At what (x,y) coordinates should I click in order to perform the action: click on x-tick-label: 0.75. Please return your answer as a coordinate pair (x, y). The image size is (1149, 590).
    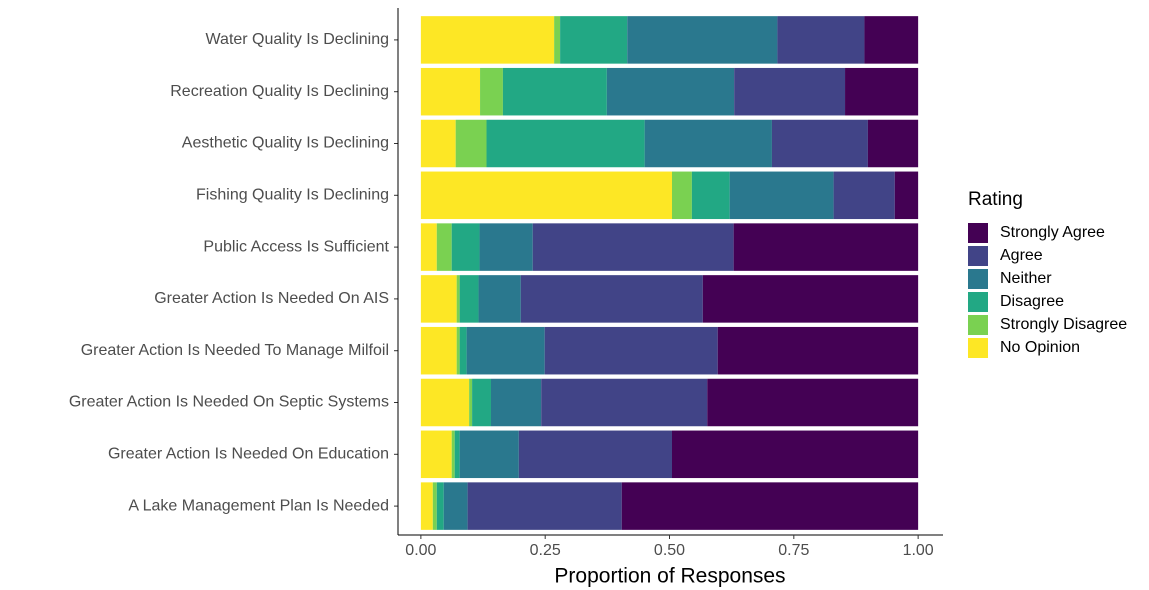
    Looking at the image, I should click on (793, 550).